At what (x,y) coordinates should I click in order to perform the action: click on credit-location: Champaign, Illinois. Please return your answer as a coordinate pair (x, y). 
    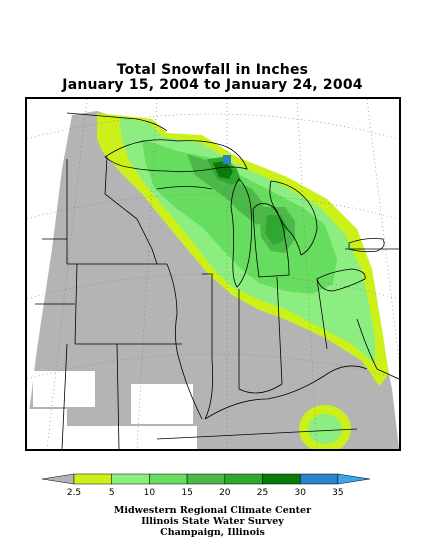
    Looking at the image, I should click on (212, 532).